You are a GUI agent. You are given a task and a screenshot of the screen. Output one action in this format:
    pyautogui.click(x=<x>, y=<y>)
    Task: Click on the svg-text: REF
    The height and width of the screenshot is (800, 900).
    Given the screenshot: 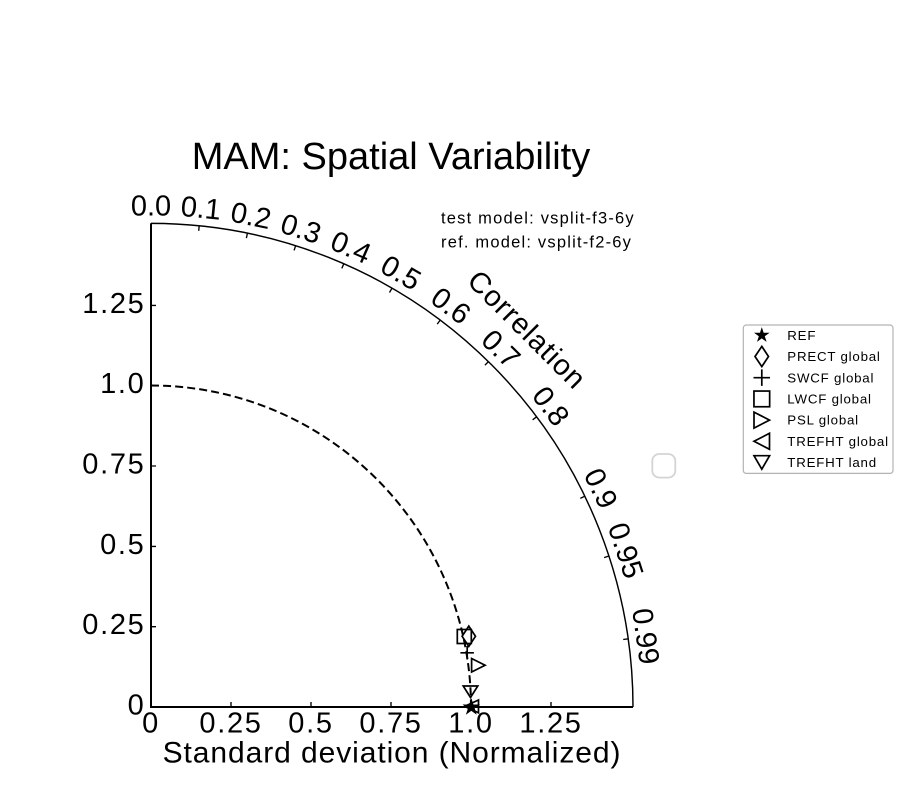 What is the action you would take?
    pyautogui.click(x=801, y=335)
    